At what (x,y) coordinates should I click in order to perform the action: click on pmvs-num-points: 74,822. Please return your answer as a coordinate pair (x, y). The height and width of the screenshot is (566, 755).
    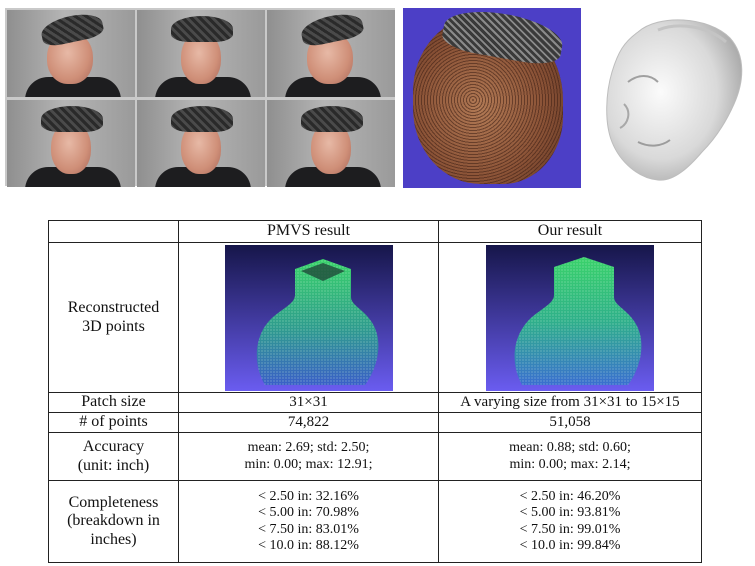
    Looking at the image, I should click on (308, 422).